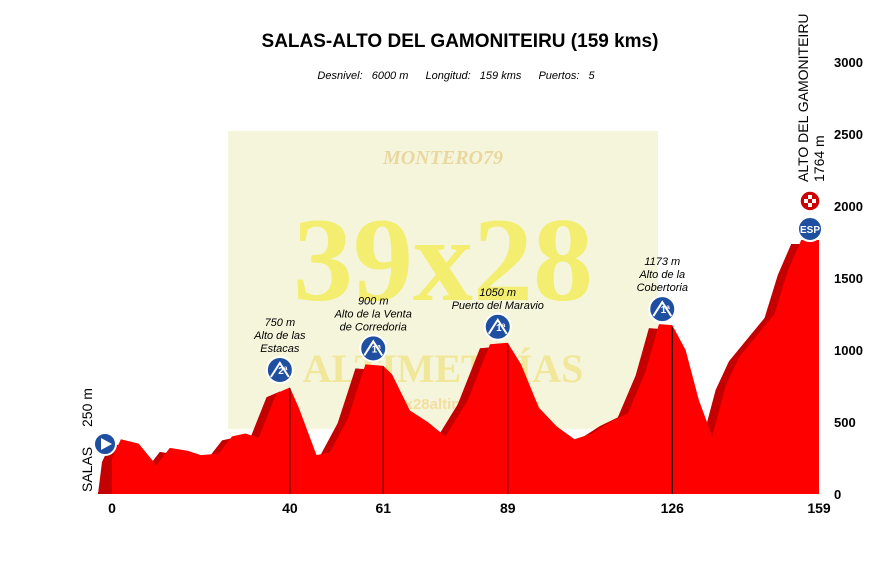 The image size is (888, 563). I want to click on climb-name: Alto de las, so click(279, 336).